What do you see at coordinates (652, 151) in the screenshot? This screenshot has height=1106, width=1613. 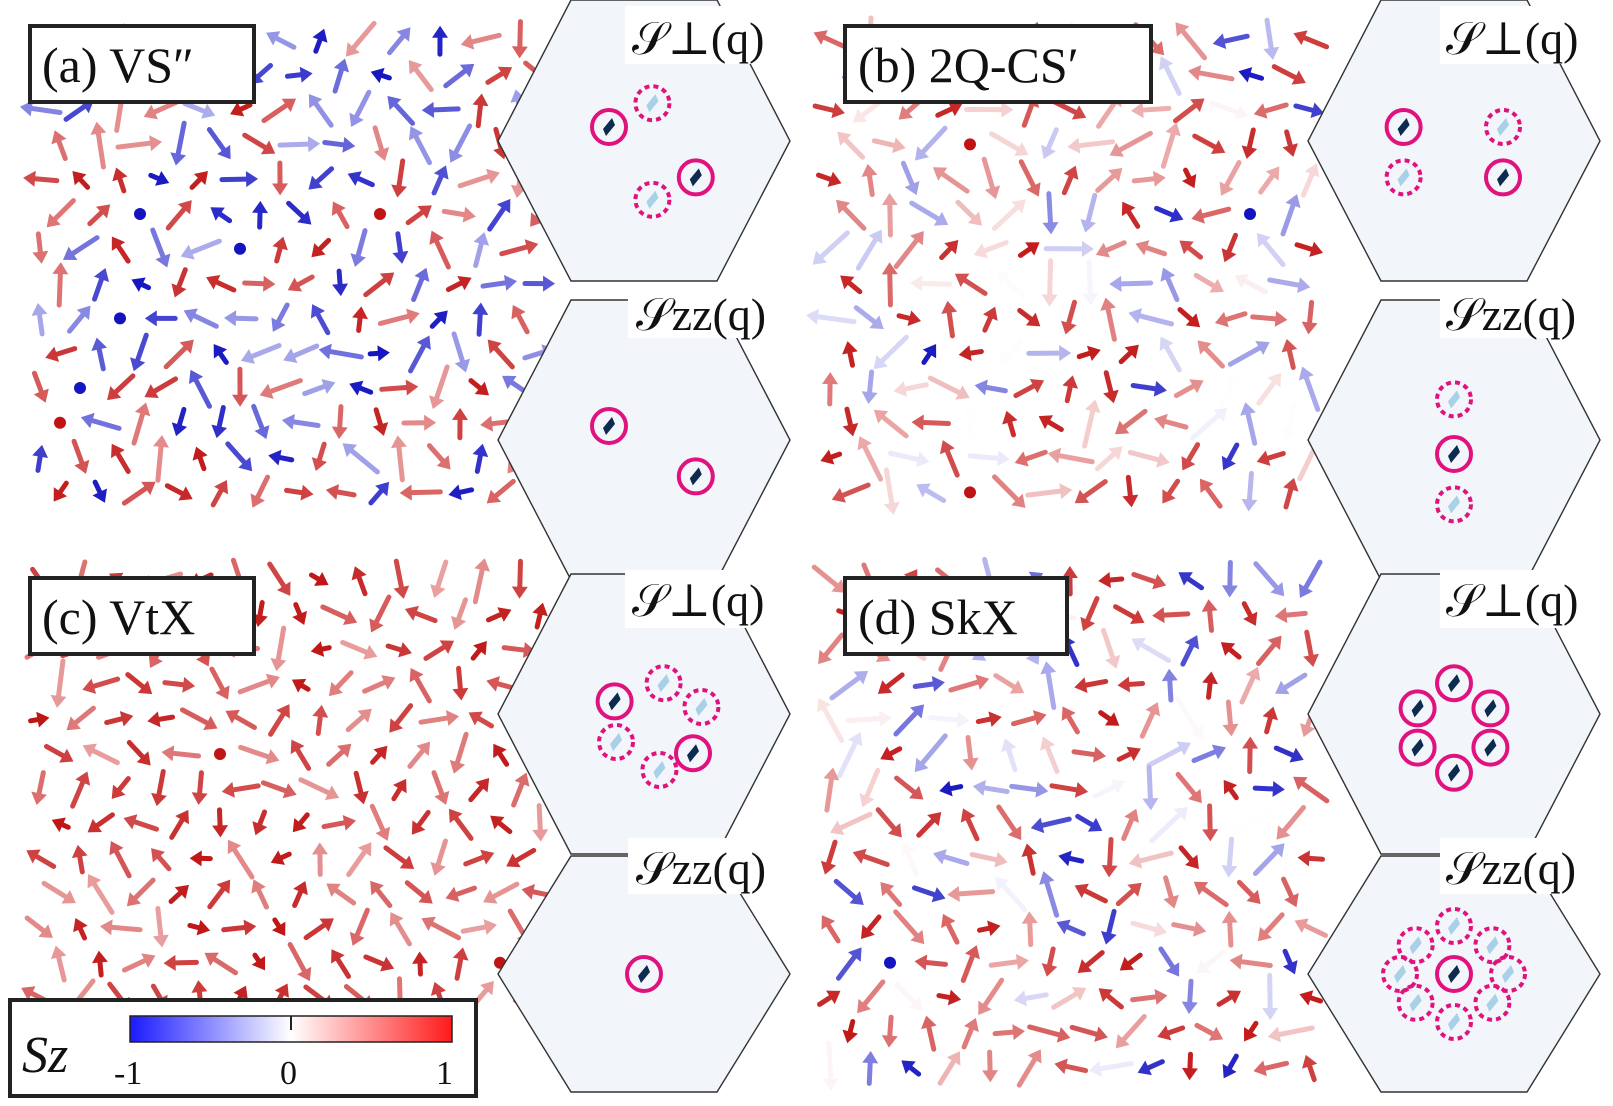 I see `peaks-a-perp` at bounding box center [652, 151].